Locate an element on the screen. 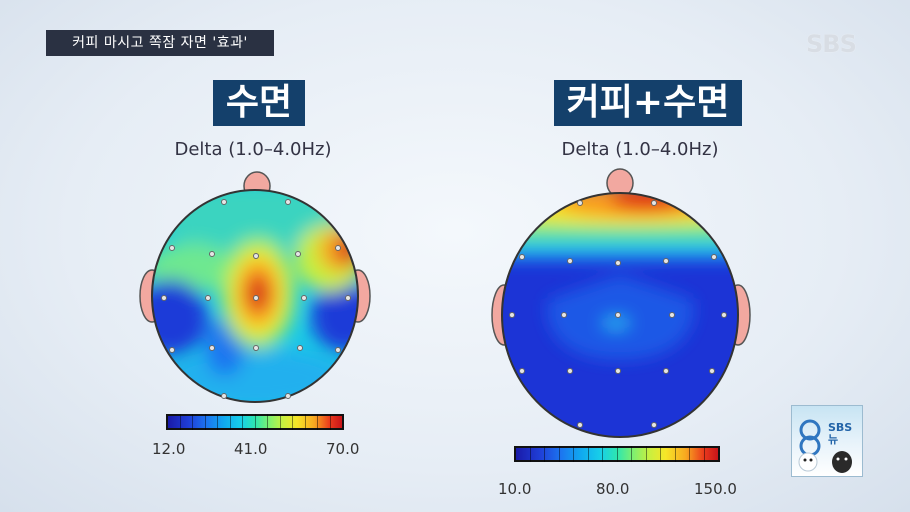 This screenshot has height=512, width=910. colorbar-sleep is located at coordinates (255, 422).